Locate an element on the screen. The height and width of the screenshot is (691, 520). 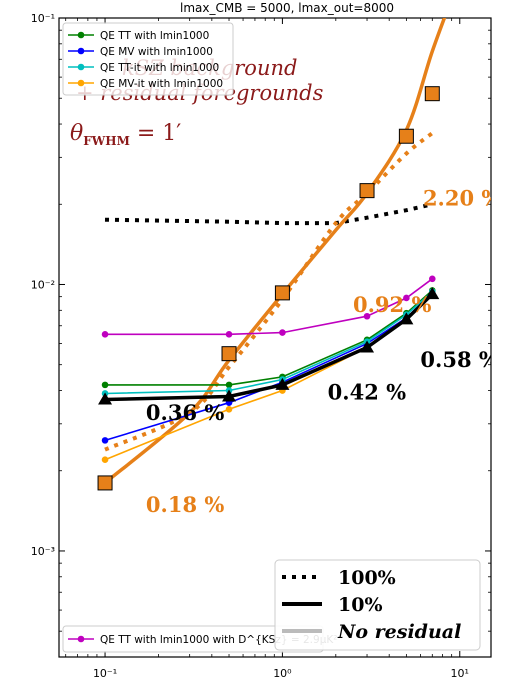
annotation-label: 0.18 % is located at coordinates (185, 504).